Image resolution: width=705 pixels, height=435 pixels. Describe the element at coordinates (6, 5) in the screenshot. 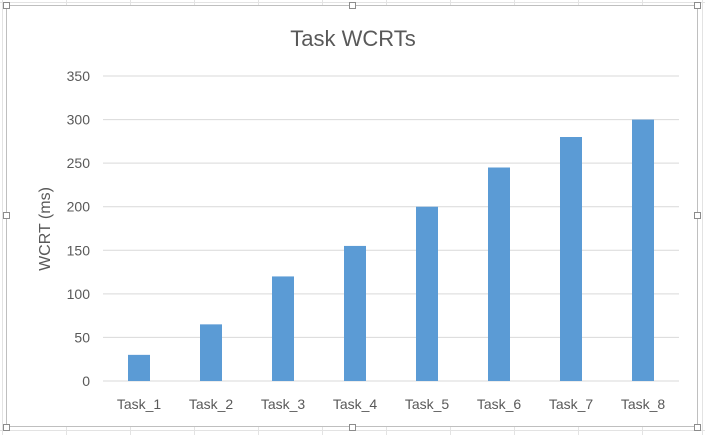

I see `resize-handle-top-left` at that location.